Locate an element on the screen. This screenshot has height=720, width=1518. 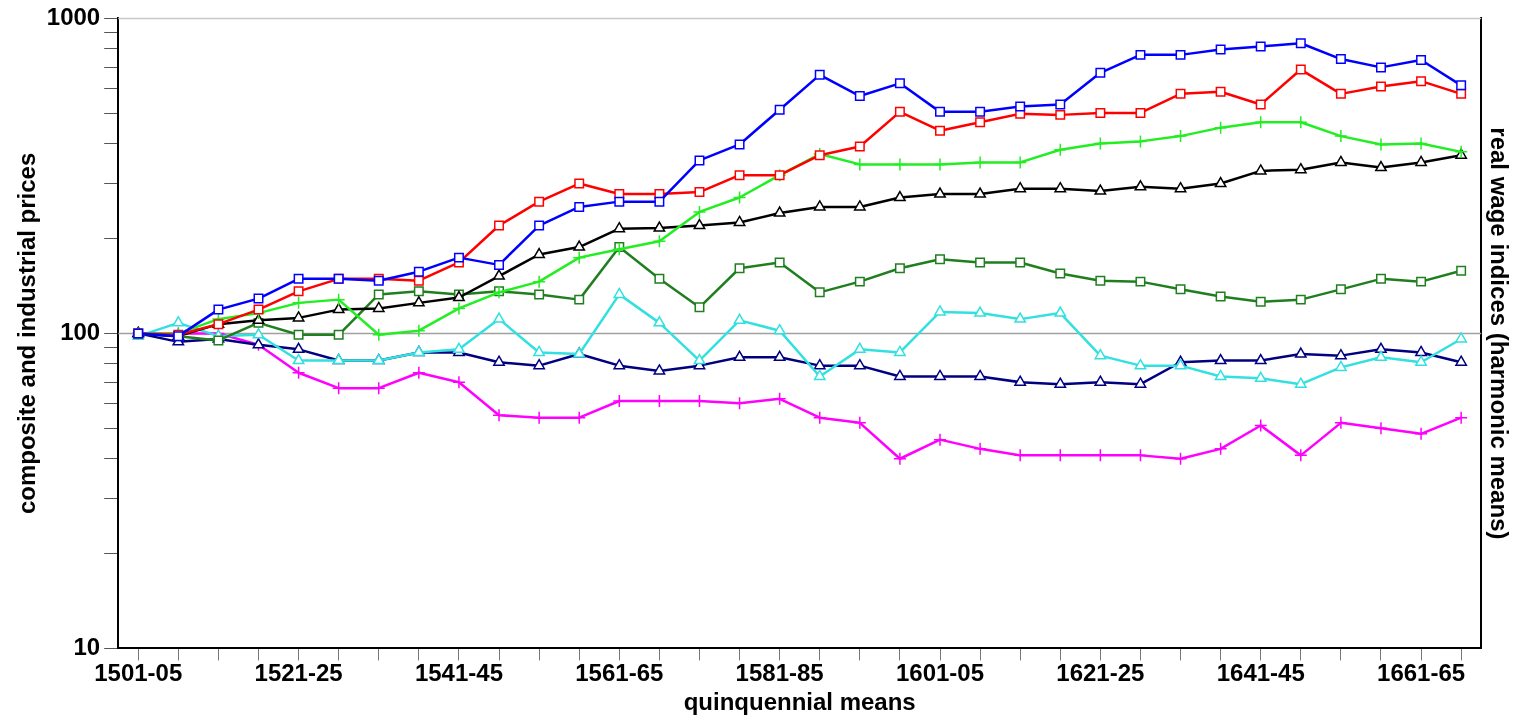
x-tick-label: 1601-05 is located at coordinates (940, 673).